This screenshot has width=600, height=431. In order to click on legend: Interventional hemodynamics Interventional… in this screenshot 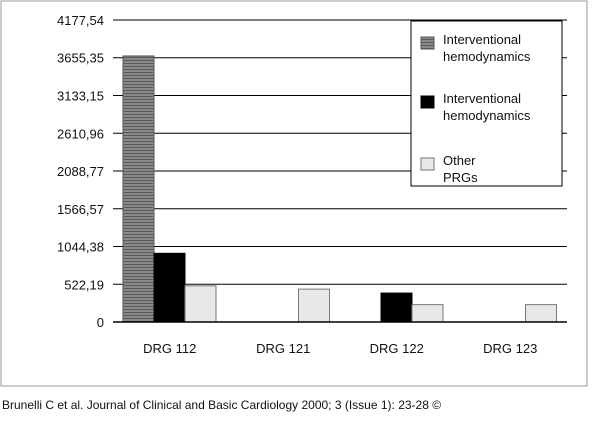, I will do `click(486, 103)`.